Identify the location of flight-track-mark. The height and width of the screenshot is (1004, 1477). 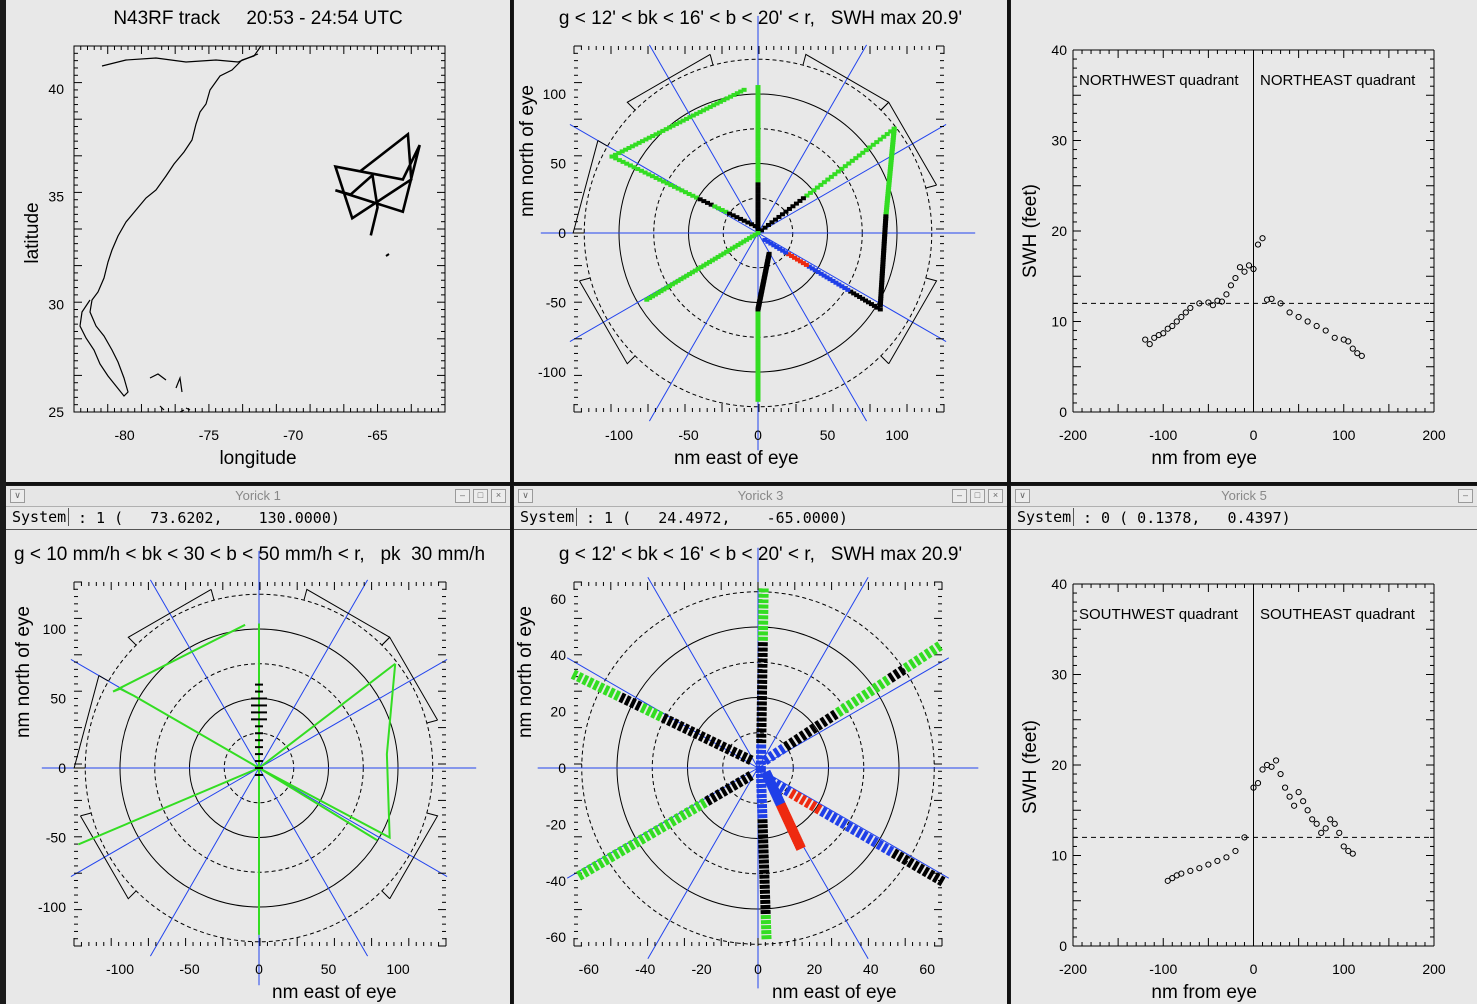
(387, 255).